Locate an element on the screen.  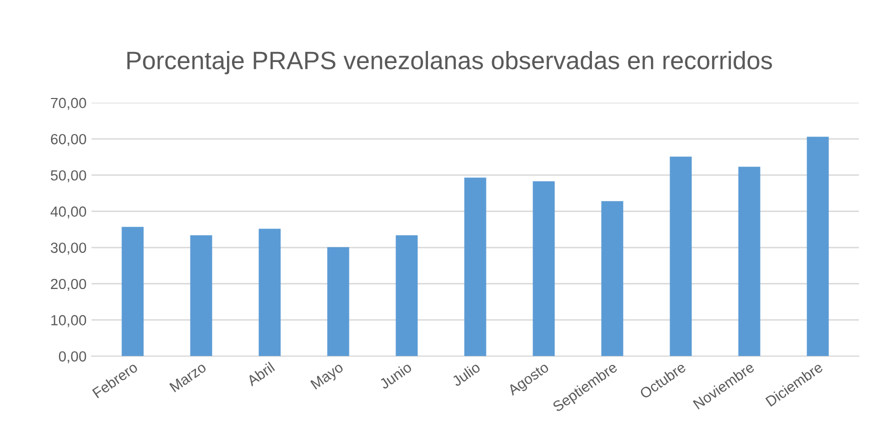
x-tick-label: Junio is located at coordinates (395, 375).